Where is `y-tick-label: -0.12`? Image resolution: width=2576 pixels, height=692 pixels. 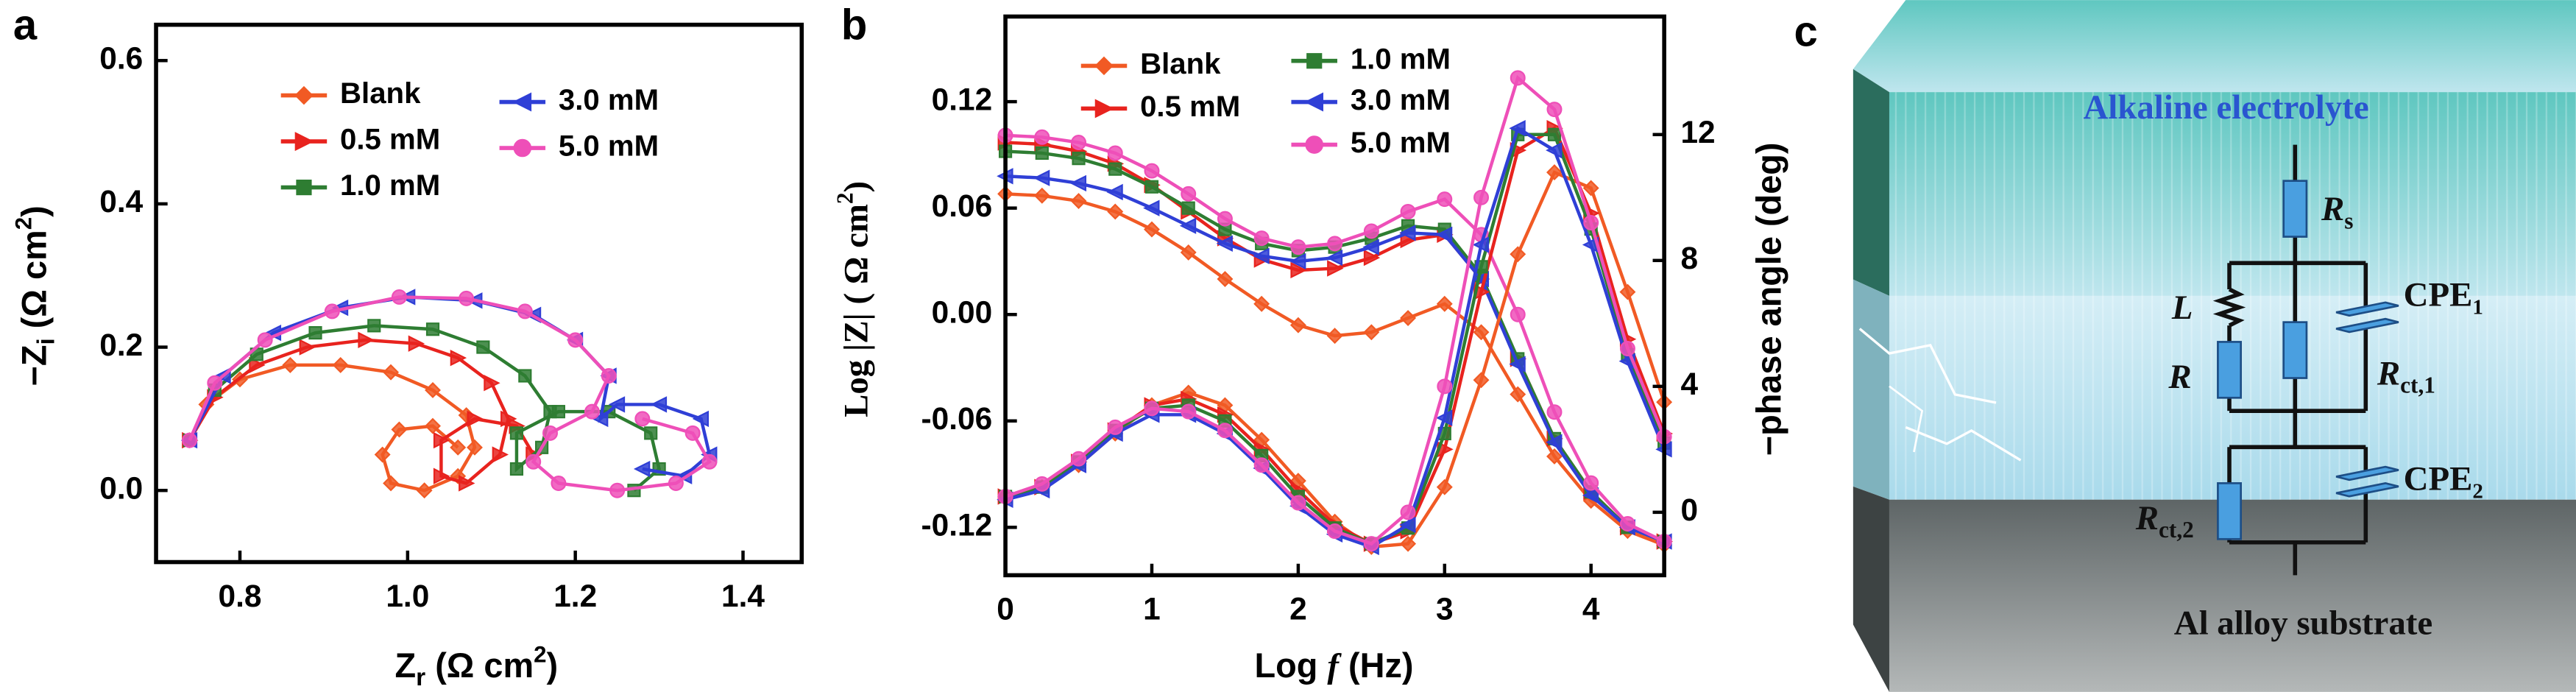
y-tick-label: -0.12 is located at coordinates (957, 525).